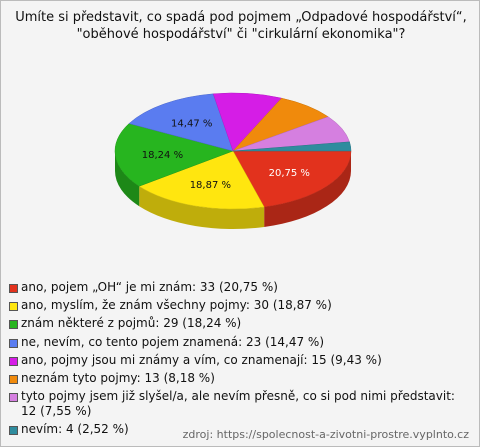 The width and height of the screenshot is (480, 447). Describe the element at coordinates (210, 185) in the screenshot. I see `slice-label: 18,87 %` at that location.